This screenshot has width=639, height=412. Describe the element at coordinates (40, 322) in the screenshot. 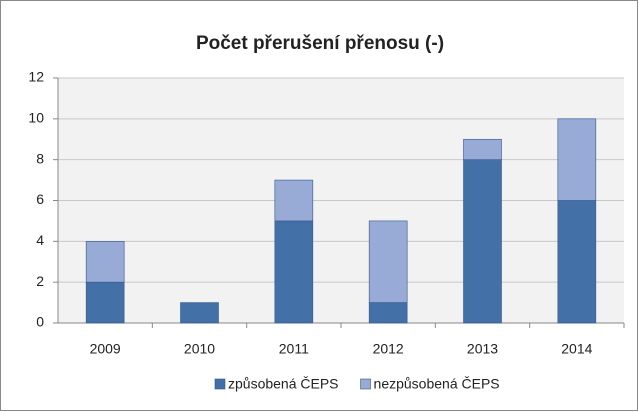

I see `y-tick-label: 0` at that location.